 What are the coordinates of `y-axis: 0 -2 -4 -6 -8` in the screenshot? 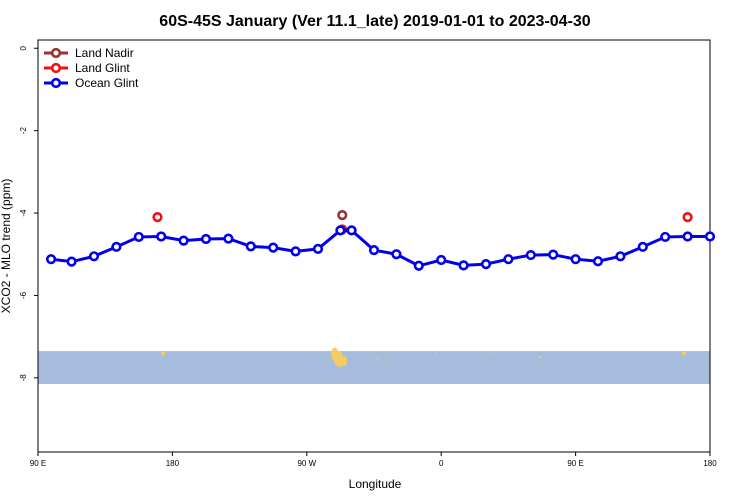 It's located at (28, 213).